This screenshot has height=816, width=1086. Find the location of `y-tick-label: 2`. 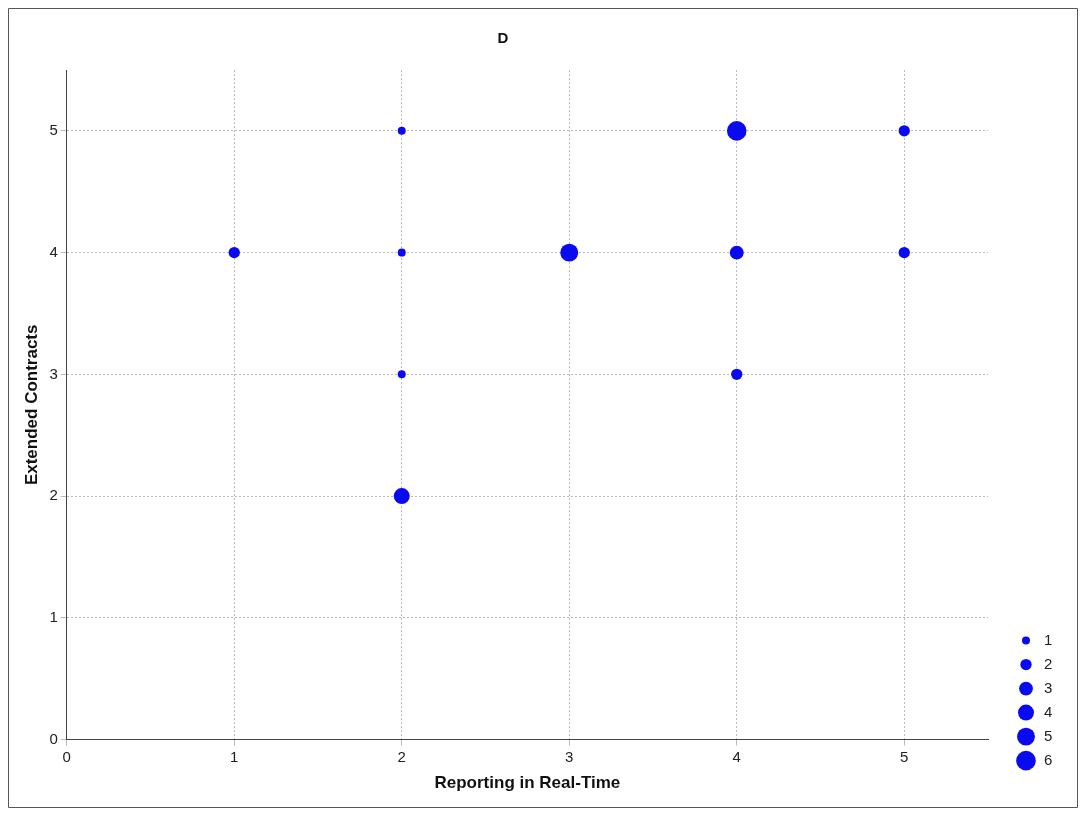

y-tick-label: 2 is located at coordinates (53, 495).